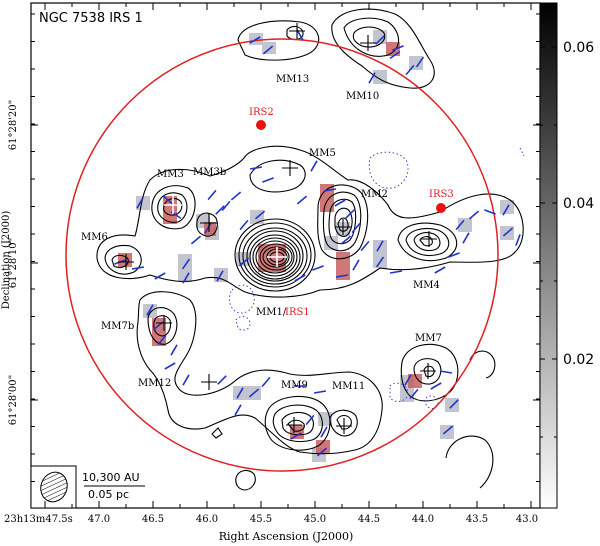 This screenshot has height=546, width=600. Describe the element at coordinates (225, 231) in the screenshot. I see `white-crosses` at that location.